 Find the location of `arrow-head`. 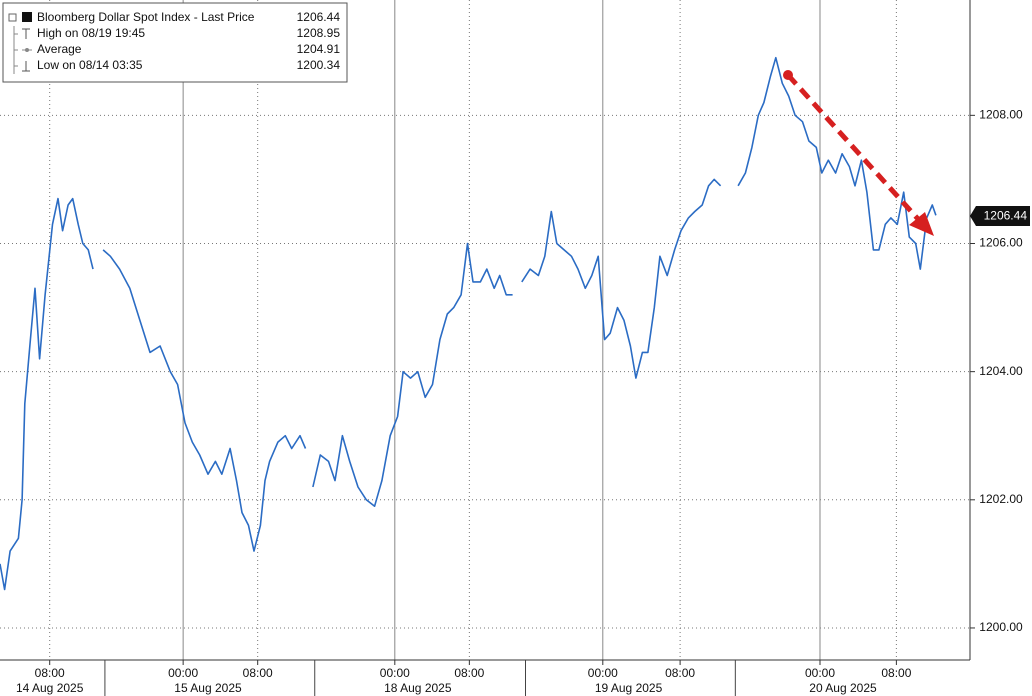

arrow-head is located at coordinates (921, 224).